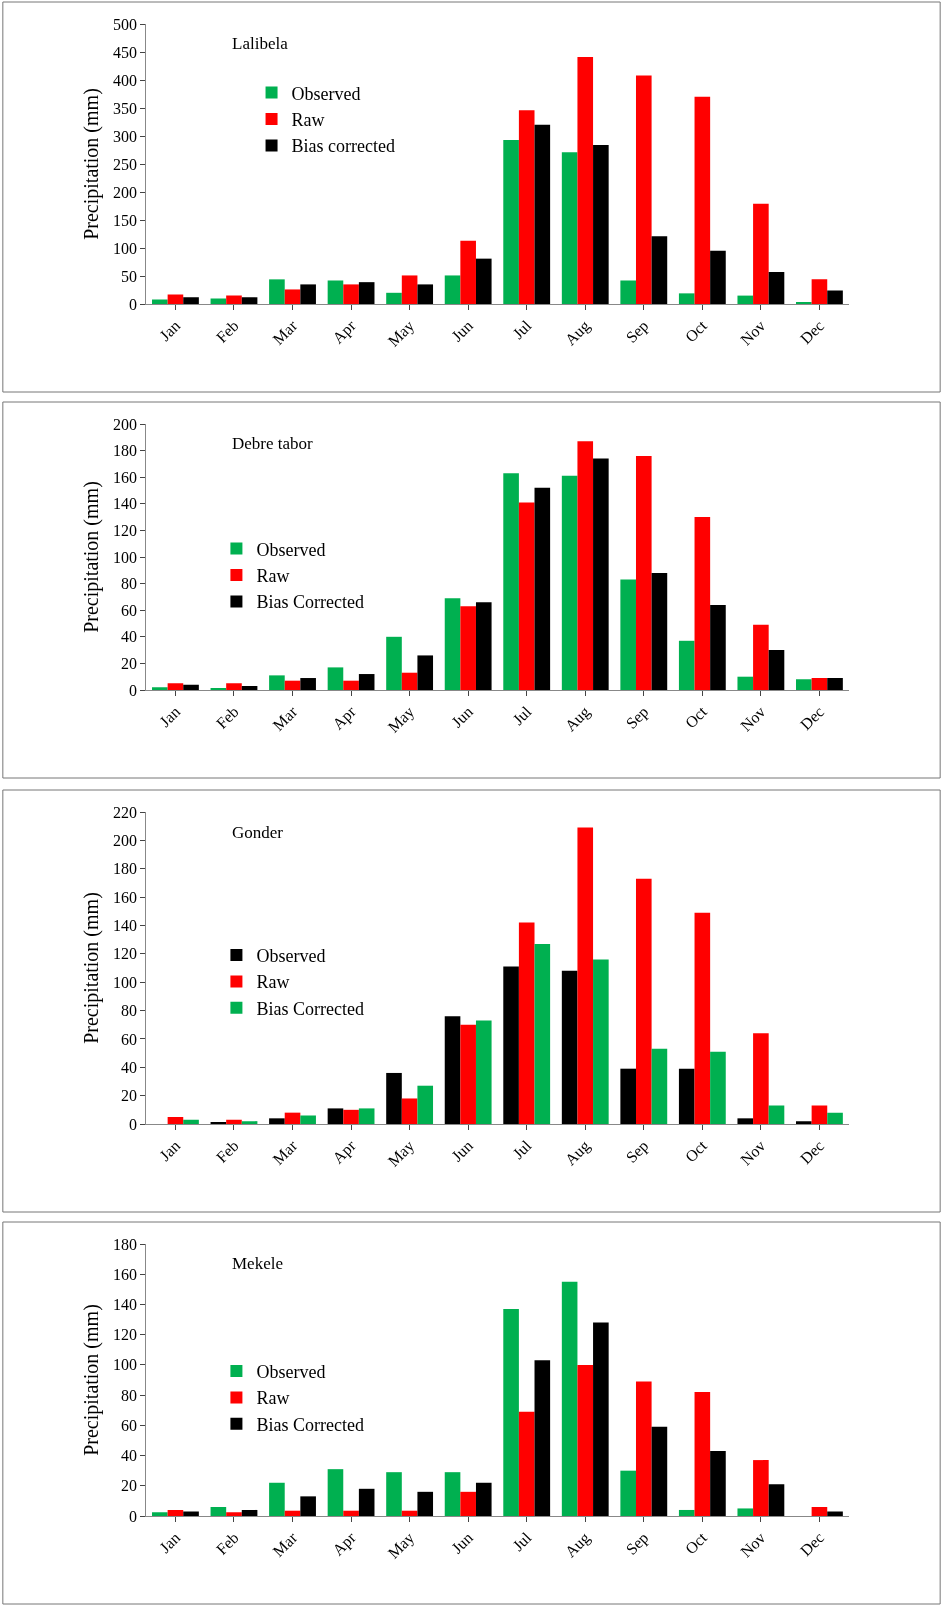 This screenshot has width=943, height=1606. I want to click on x-tick-label: Feb, so click(227, 1151).